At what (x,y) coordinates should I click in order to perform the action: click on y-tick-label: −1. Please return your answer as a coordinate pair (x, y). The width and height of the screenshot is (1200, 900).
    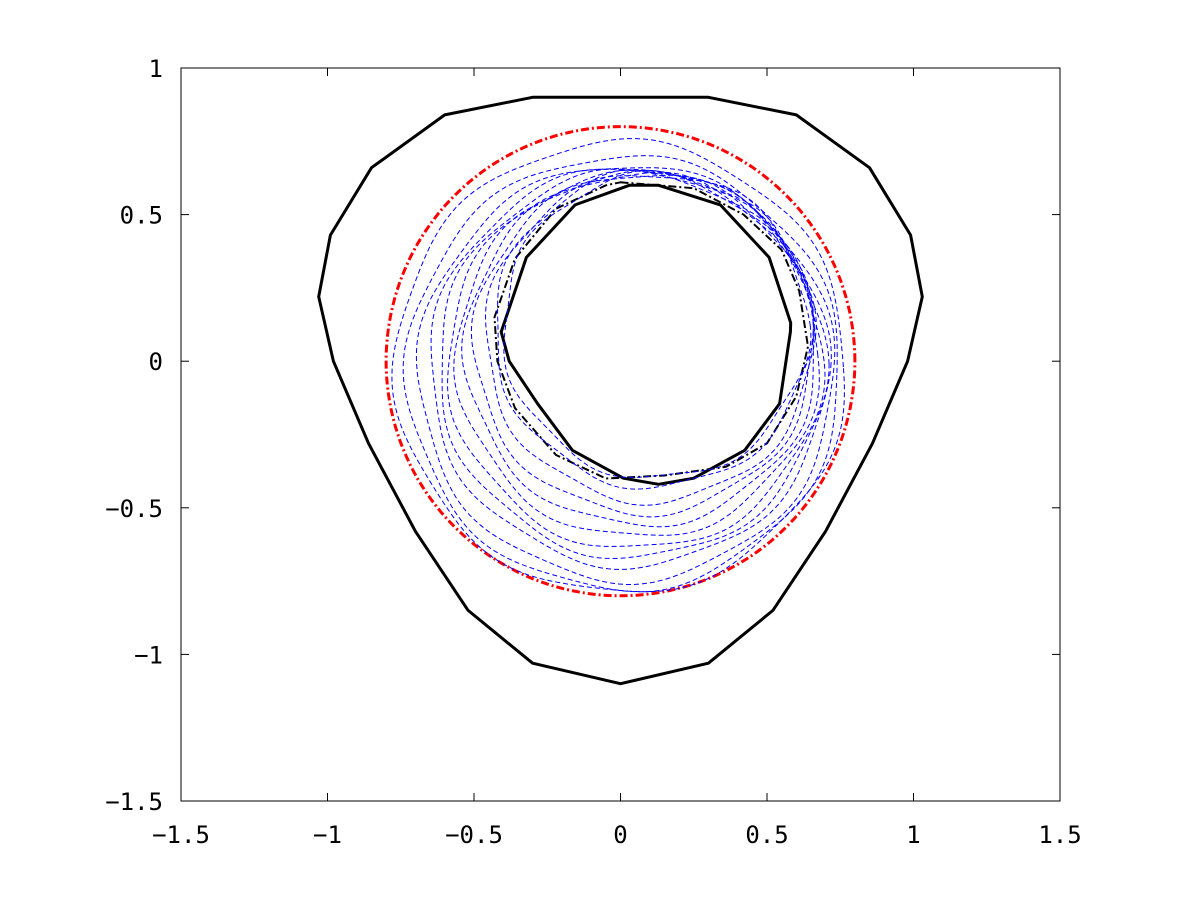
    Looking at the image, I should click on (148, 655).